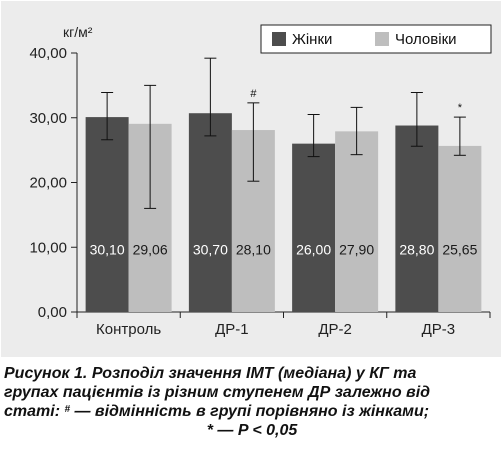 The image size is (503, 449). What do you see at coordinates (439, 329) in the screenshot?
I see `x-tick-label: ДР-3` at bounding box center [439, 329].